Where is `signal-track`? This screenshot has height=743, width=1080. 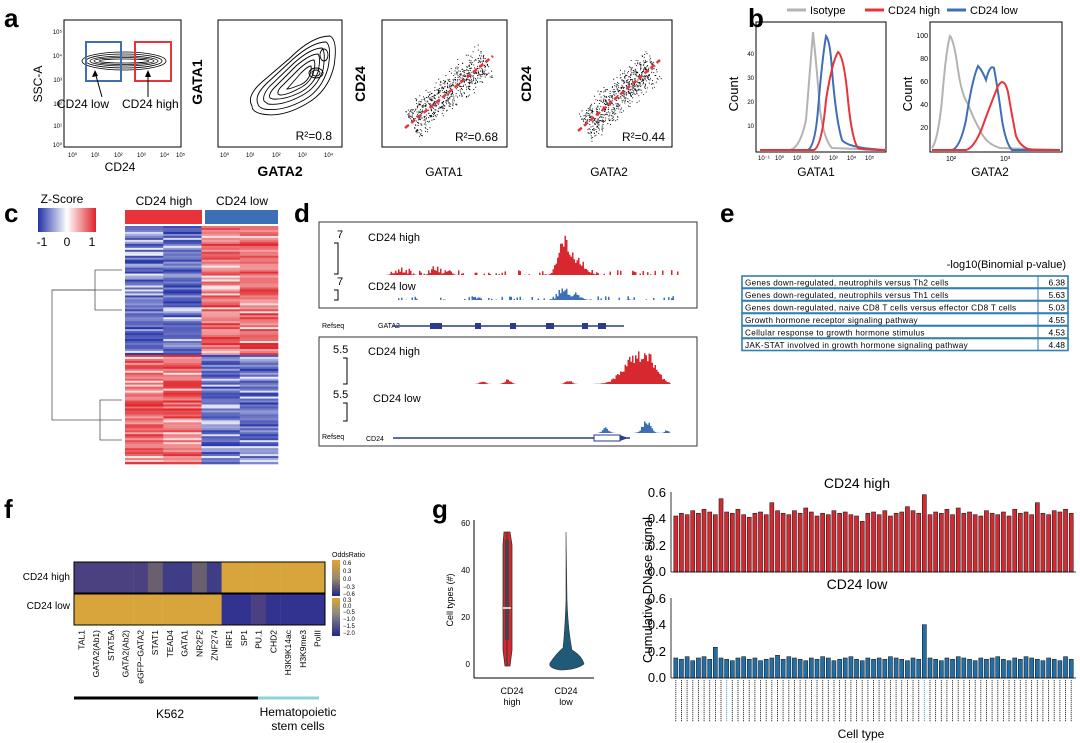 signal-track is located at coordinates (630, 427).